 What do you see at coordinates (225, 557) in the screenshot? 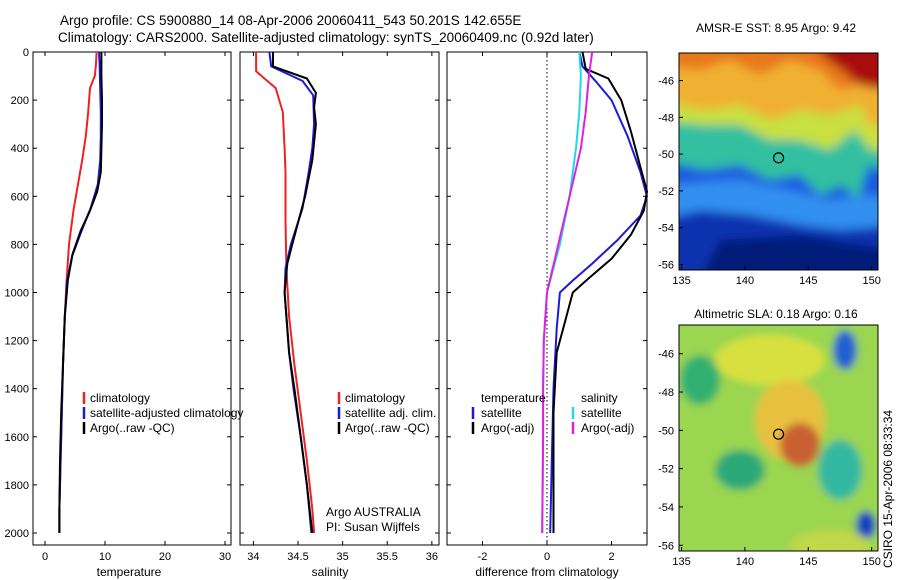
I see `x-tick-label: 30` at bounding box center [225, 557].